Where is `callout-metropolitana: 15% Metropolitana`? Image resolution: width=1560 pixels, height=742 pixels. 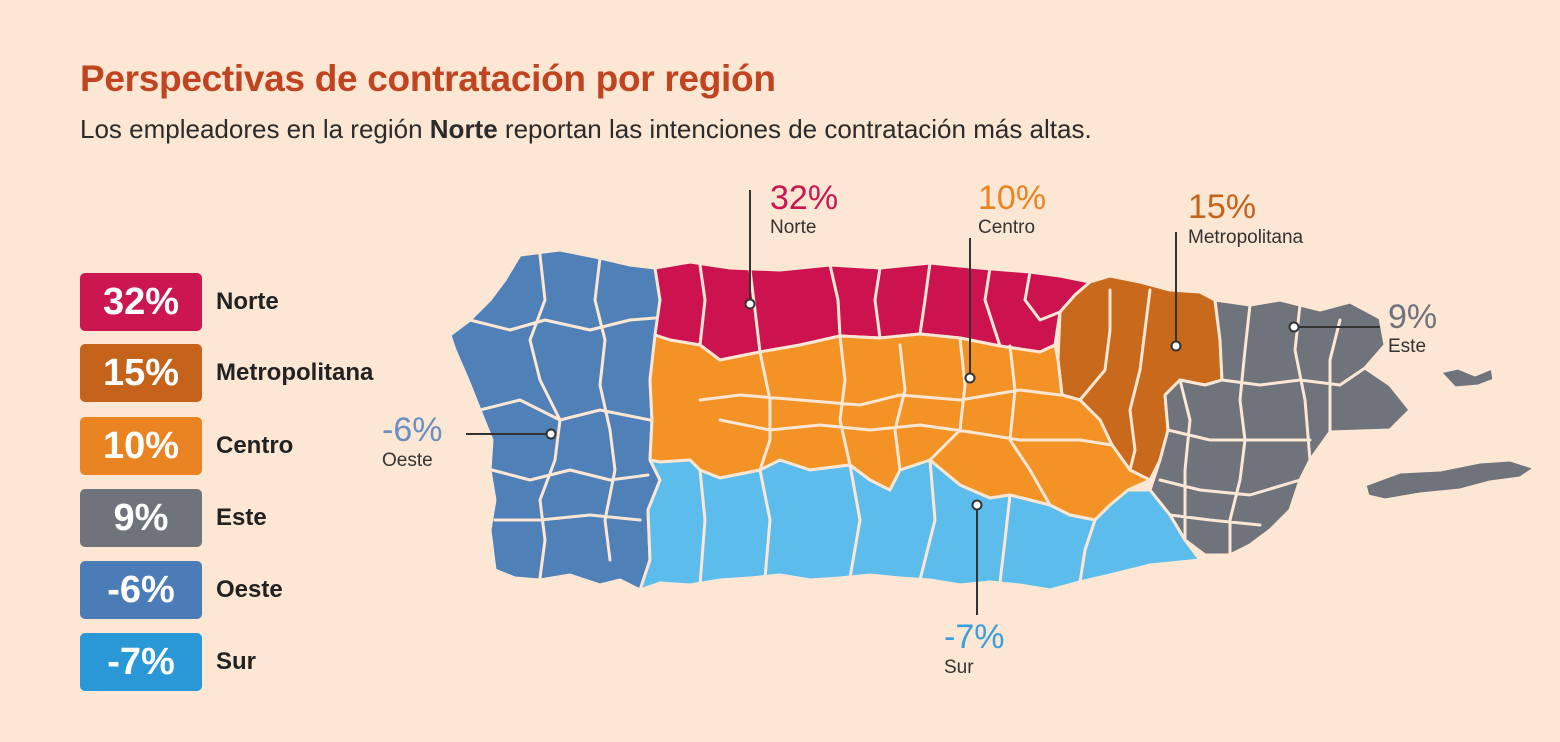
callout-metropolitana: 15% Metropolitana is located at coordinates (1237, 270).